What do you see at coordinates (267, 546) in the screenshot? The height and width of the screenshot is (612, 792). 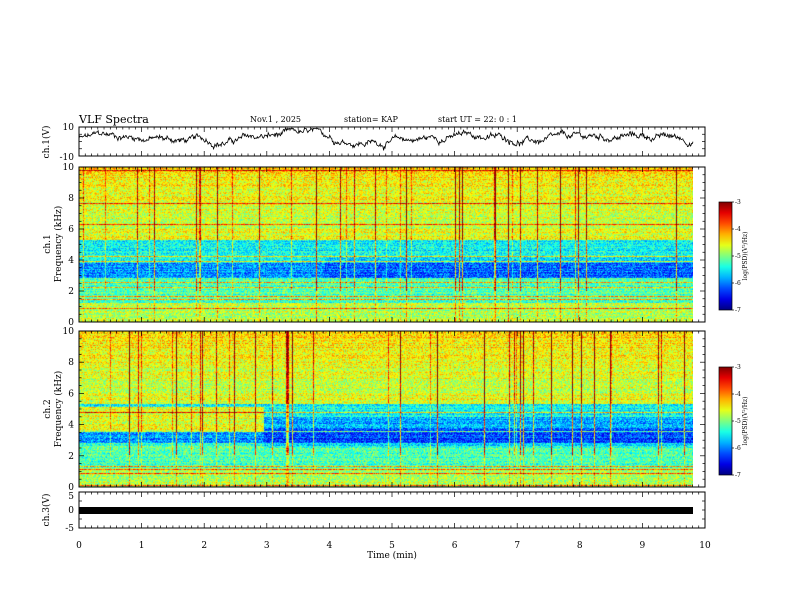 I see `time-tick-label: 3` at bounding box center [267, 546].